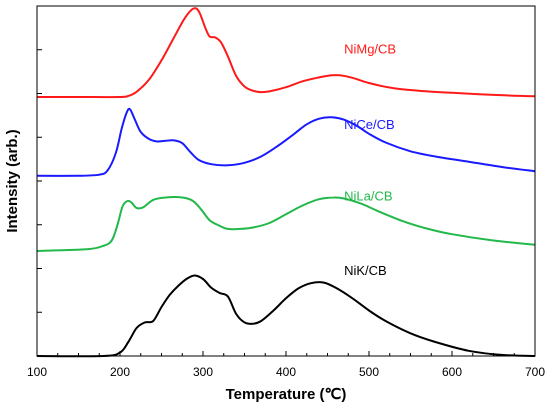 The image size is (550, 407). What do you see at coordinates (39, 181) in the screenshot?
I see `y-axis-ticks` at bounding box center [39, 181].